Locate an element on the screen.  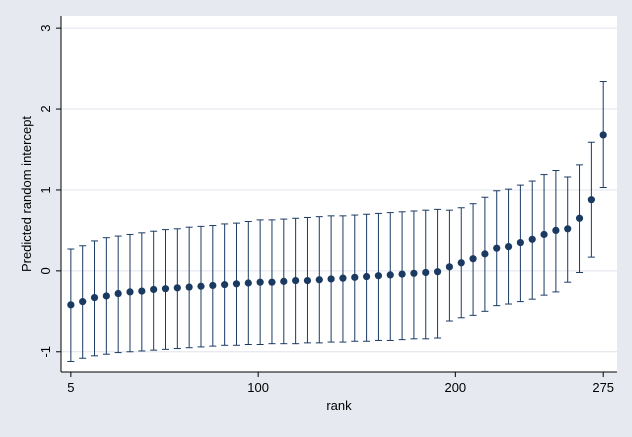
x-tick-label: 275 is located at coordinates (603, 387).